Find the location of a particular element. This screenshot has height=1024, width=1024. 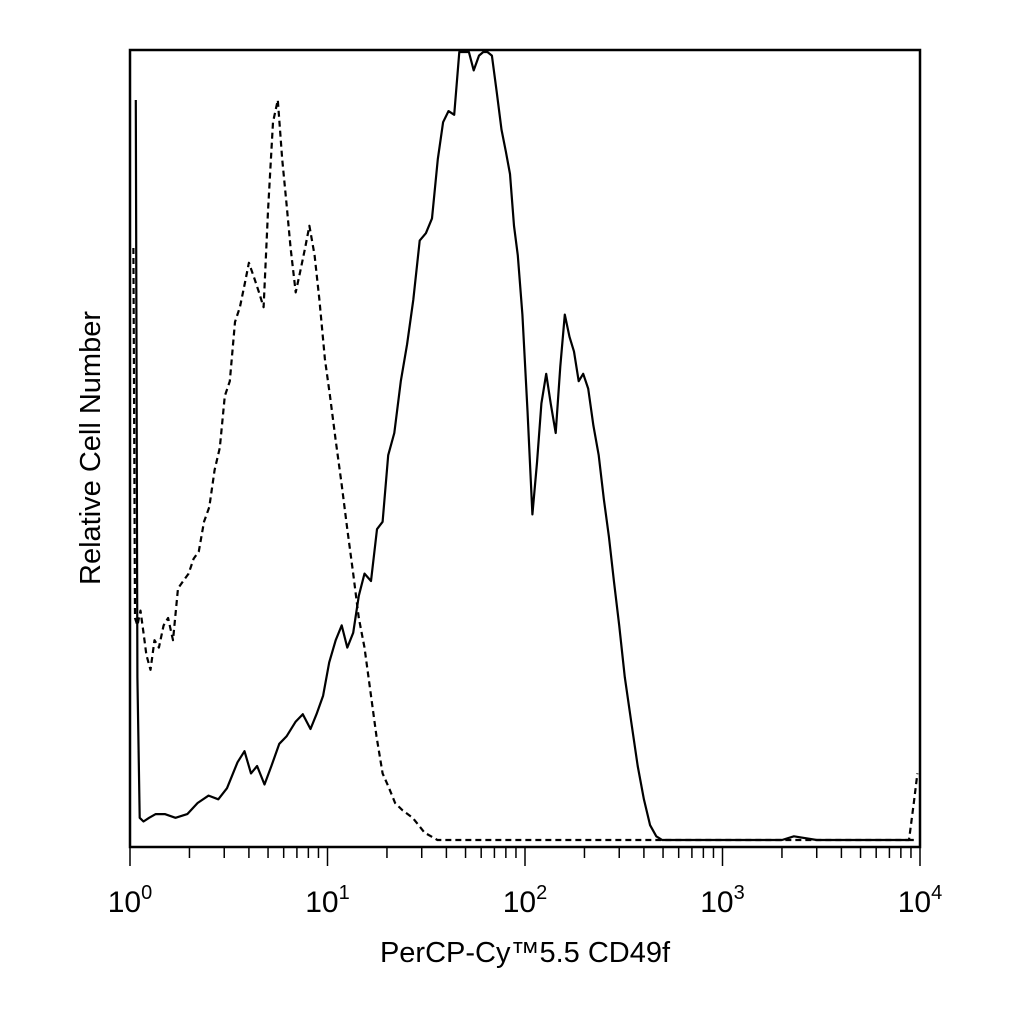

x-tick-label: 10⁴ is located at coordinates (920, 900).